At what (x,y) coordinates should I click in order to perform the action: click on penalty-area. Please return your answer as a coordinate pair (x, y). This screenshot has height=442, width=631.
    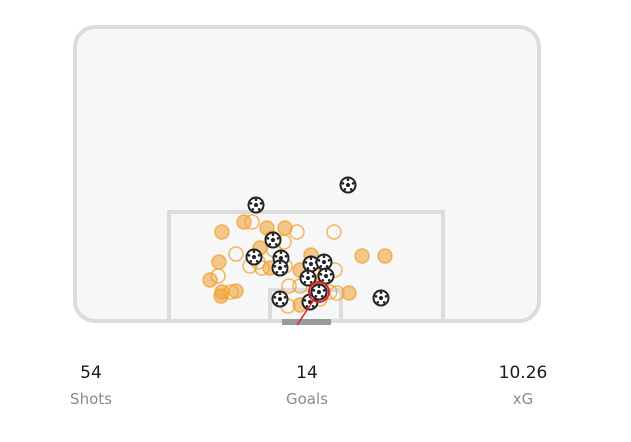
    Looking at the image, I should click on (306, 265).